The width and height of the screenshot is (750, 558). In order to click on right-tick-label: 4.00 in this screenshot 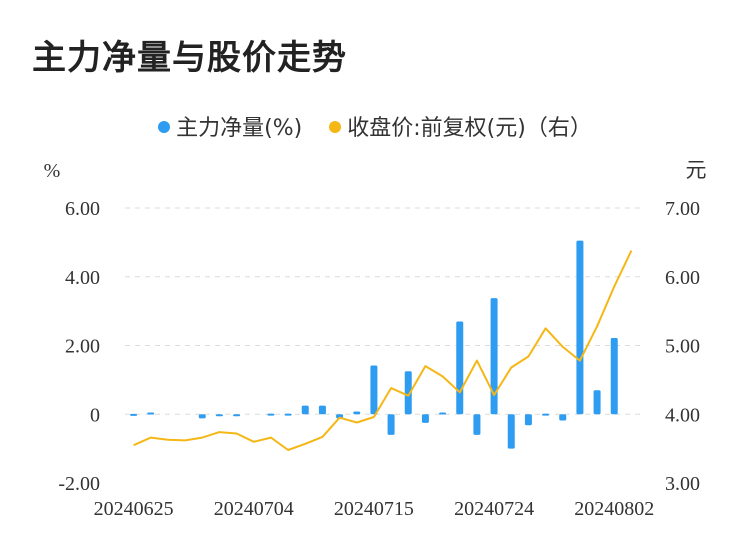, I will do `click(682, 415)`.